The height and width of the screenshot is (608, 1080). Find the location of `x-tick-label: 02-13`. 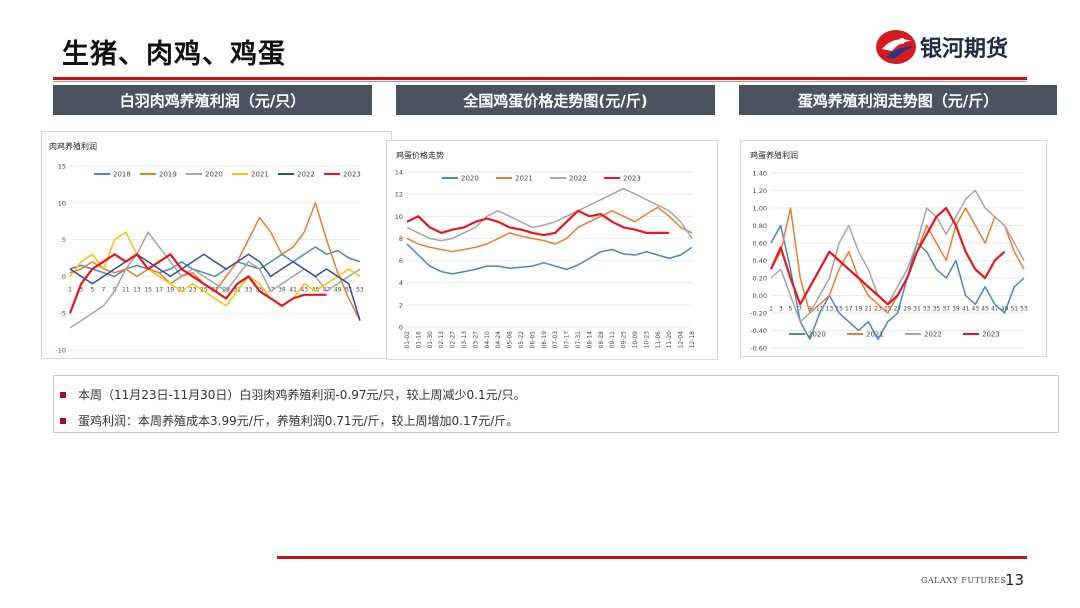

x-tick-label: 02-13 is located at coordinates (441, 340).